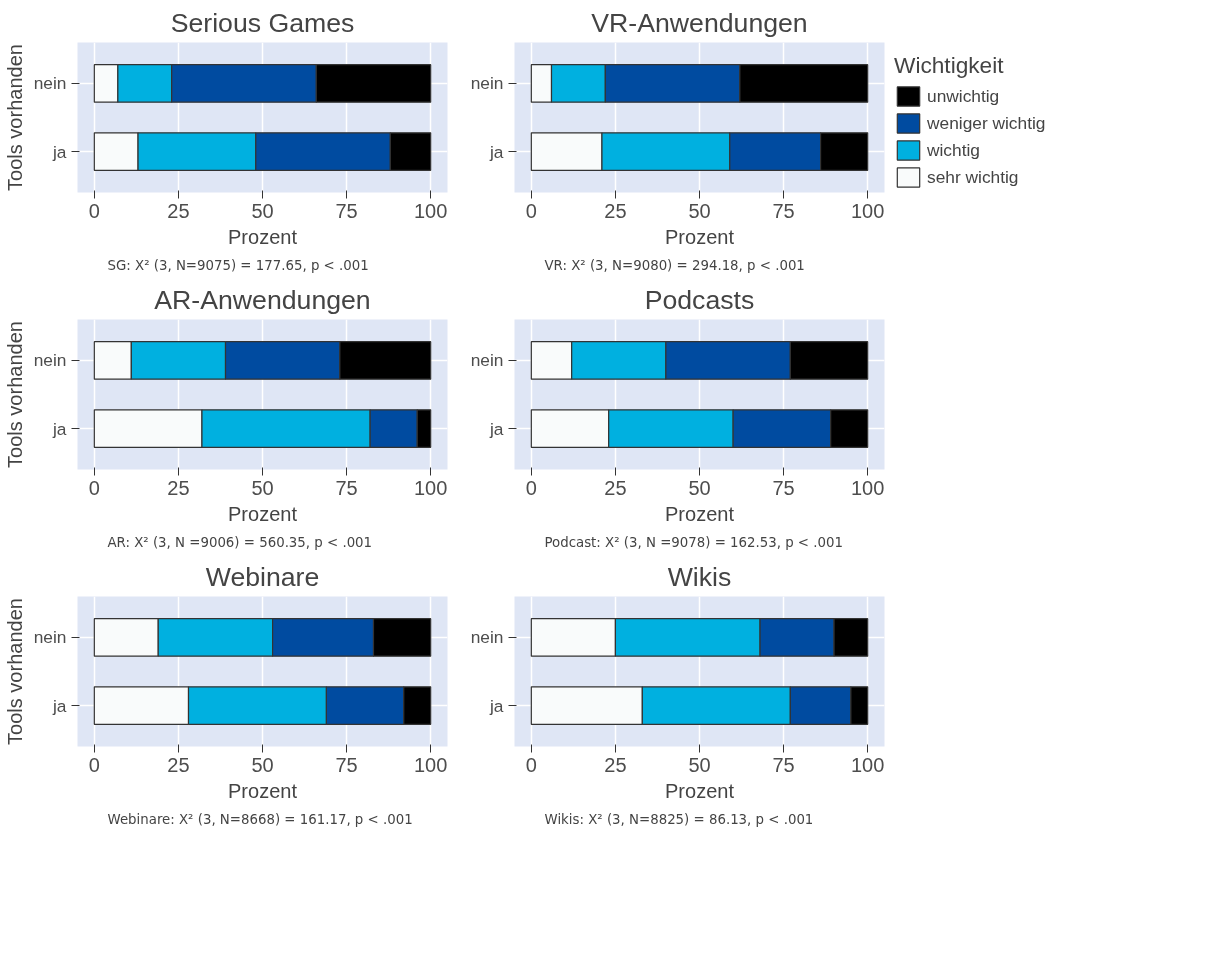 This screenshot has height=953, width=1220. What do you see at coordinates (986, 123) in the screenshot?
I see `legend-label: weniger wichtig` at bounding box center [986, 123].